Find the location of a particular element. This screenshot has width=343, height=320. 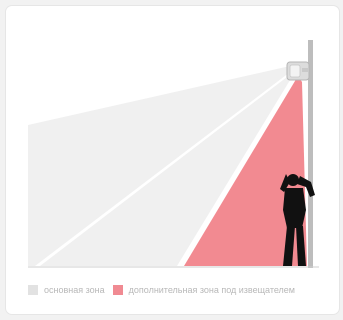

legend-item-extra-zone: дополнительная зона под извещателем is located at coordinates (203, 290).